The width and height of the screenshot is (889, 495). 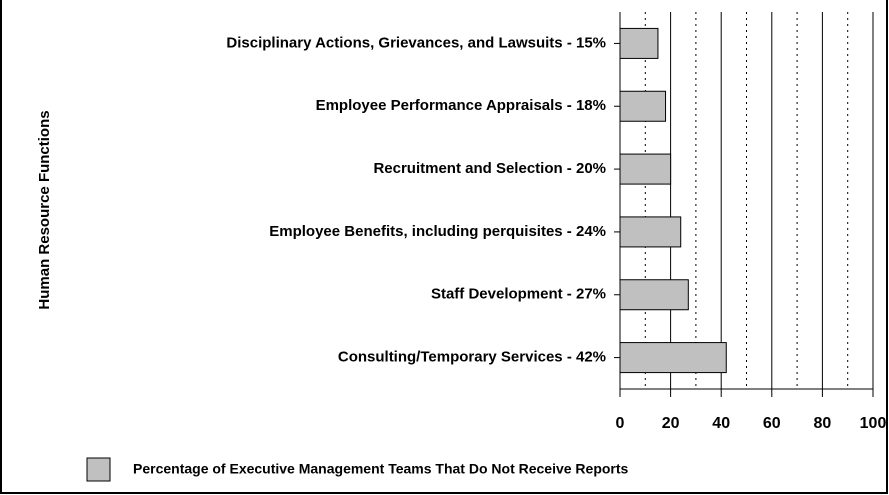 What do you see at coordinates (461, 105) in the screenshot?
I see `y-tick-label: Employee Performance Appraisals - 18%` at bounding box center [461, 105].